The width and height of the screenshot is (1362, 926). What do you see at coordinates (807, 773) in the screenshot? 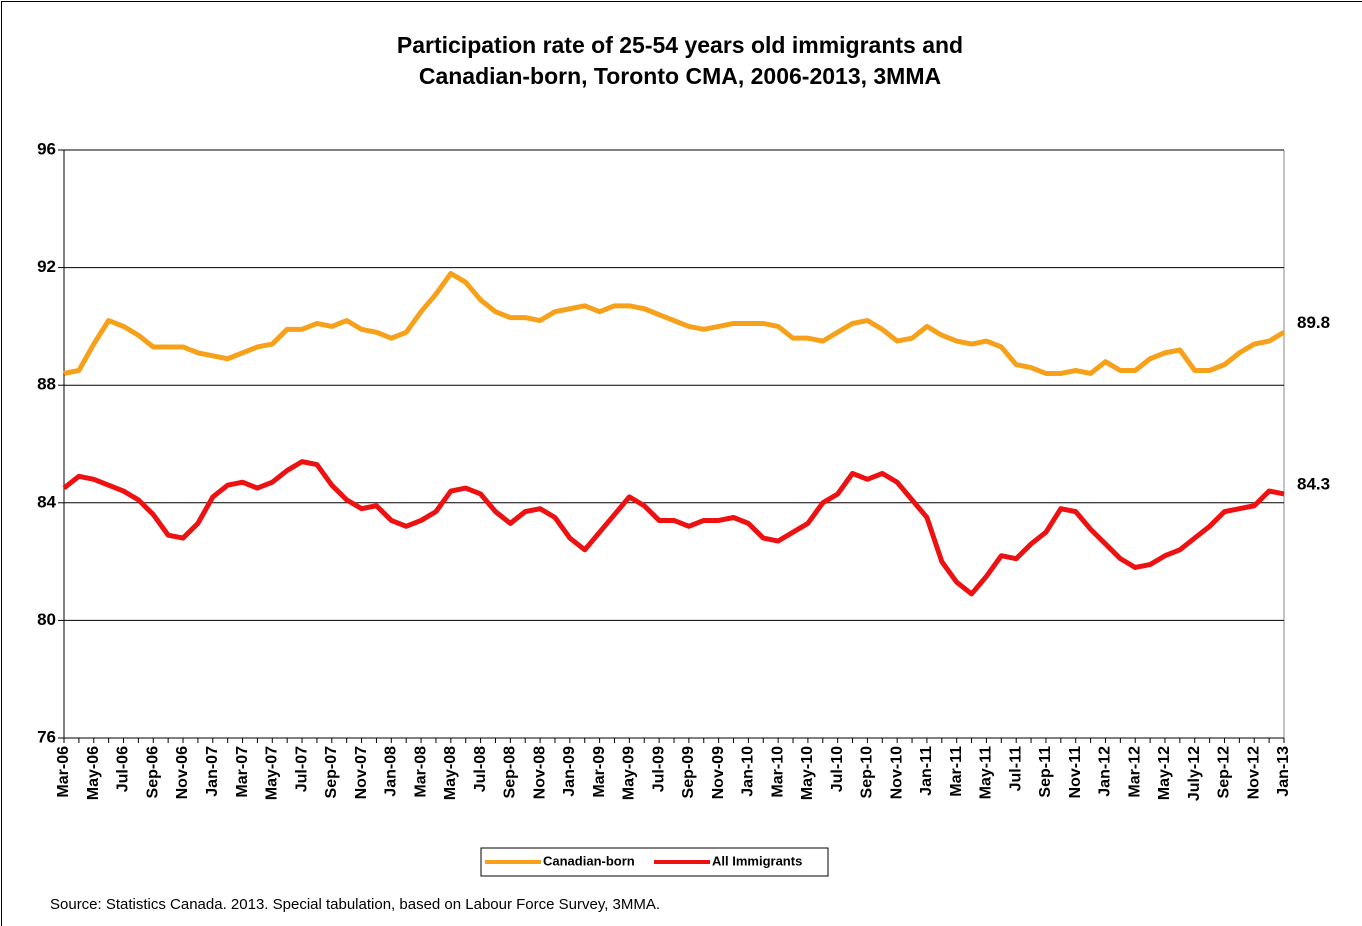
I see `x-tick-label: May-10` at bounding box center [807, 773].